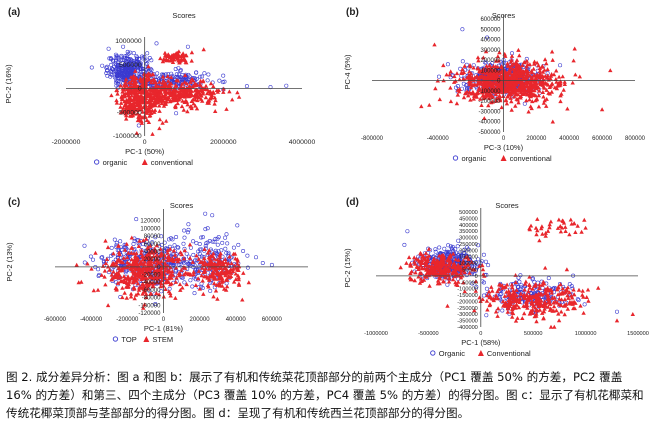 The width and height of the screenshot is (650, 443). Describe the element at coordinates (182, 205) in the screenshot. I see `chart-title: Scores` at that location.